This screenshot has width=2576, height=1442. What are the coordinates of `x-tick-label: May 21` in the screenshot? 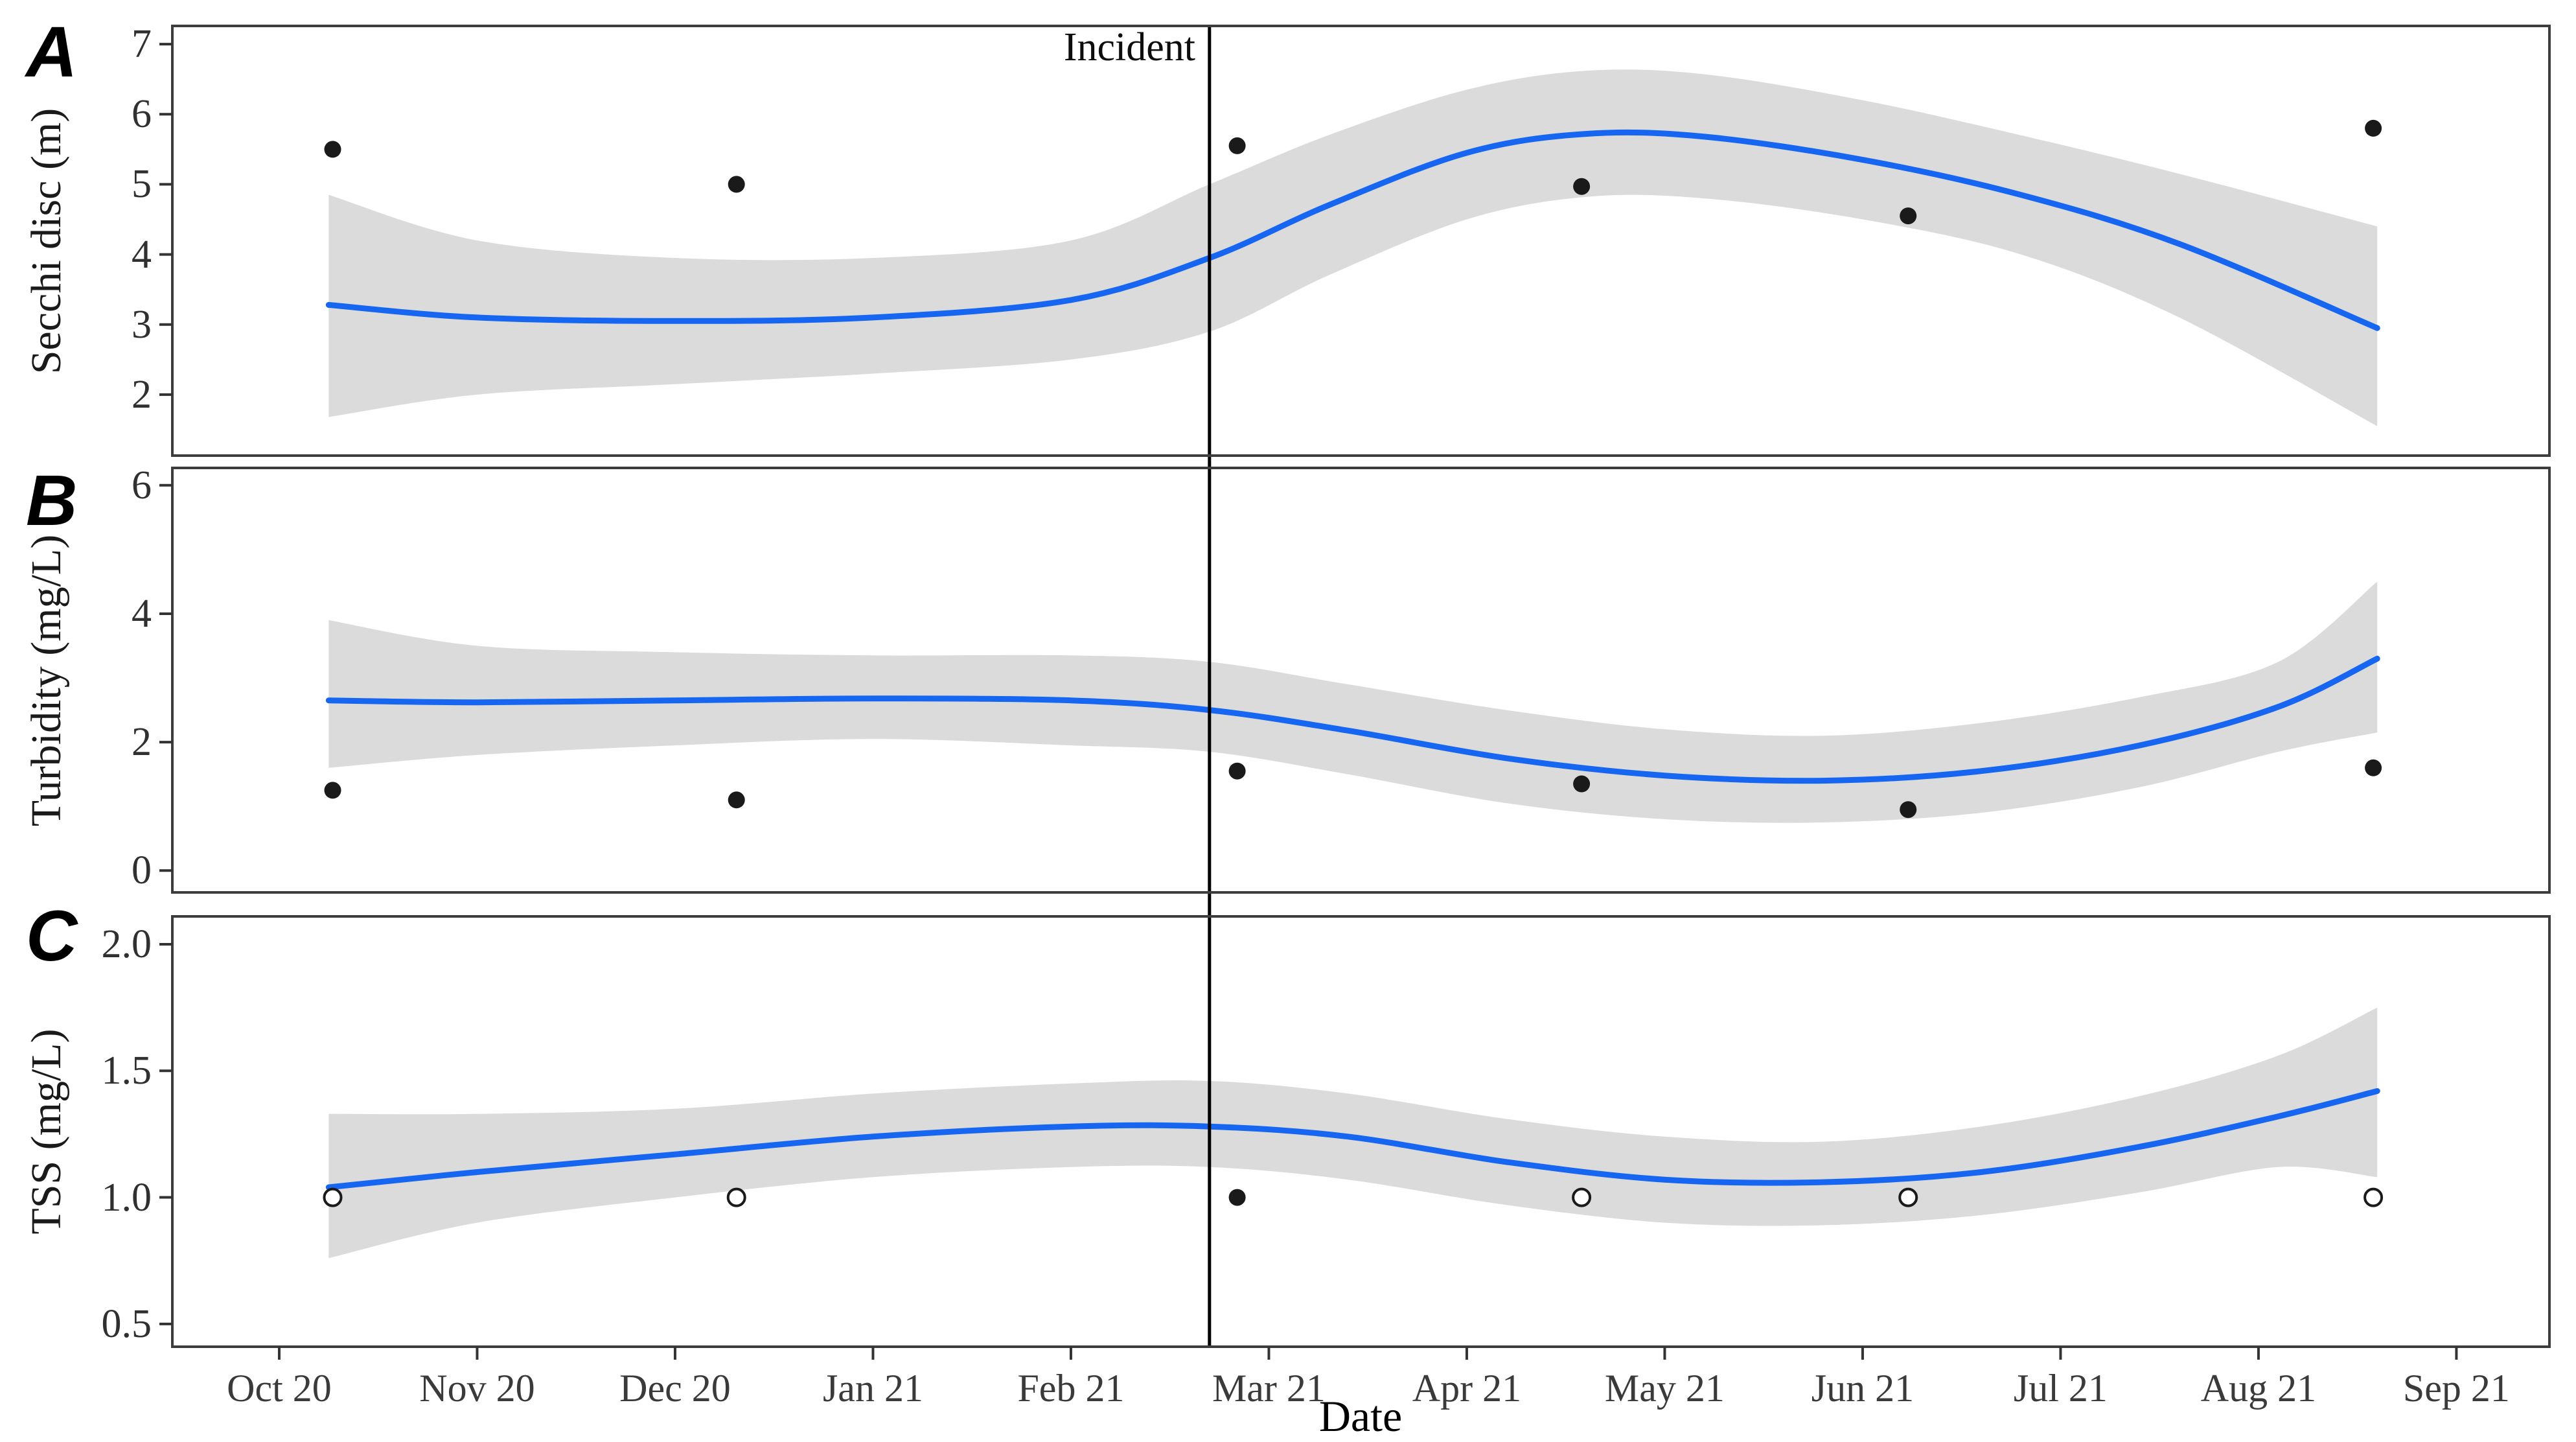 It's located at (1665, 1388).